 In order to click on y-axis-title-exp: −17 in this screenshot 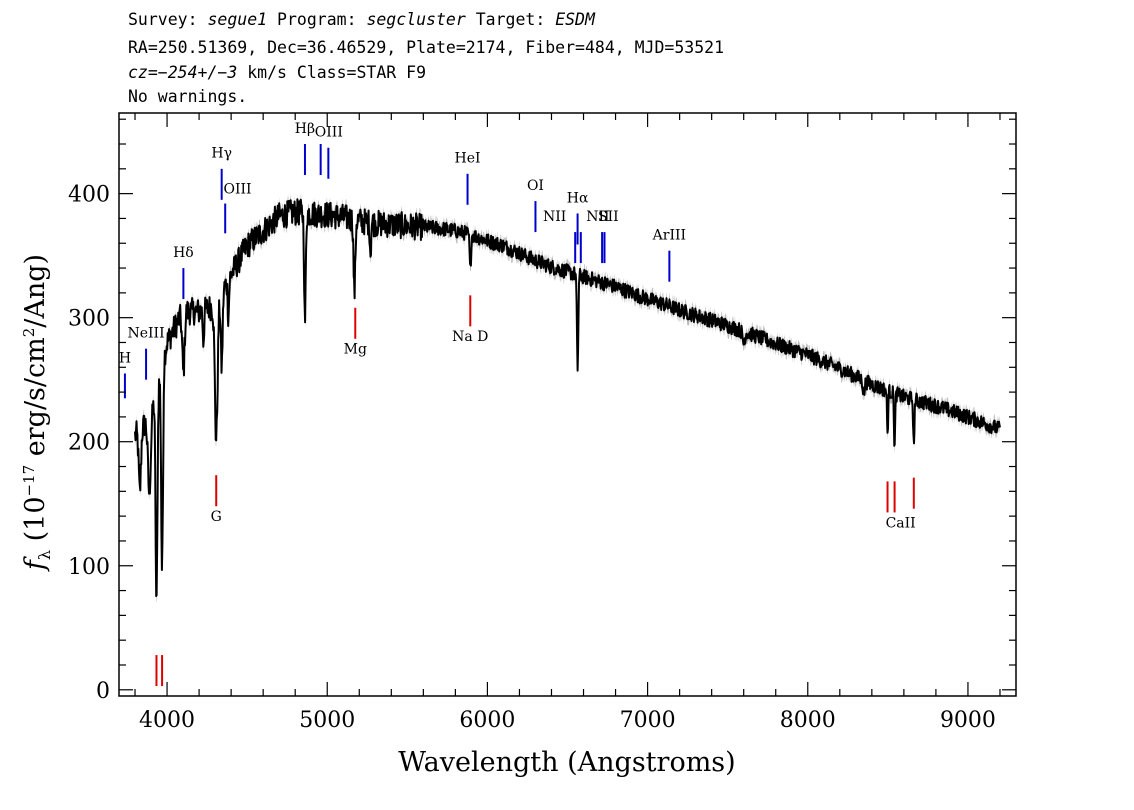, I will do `click(29, 481)`.